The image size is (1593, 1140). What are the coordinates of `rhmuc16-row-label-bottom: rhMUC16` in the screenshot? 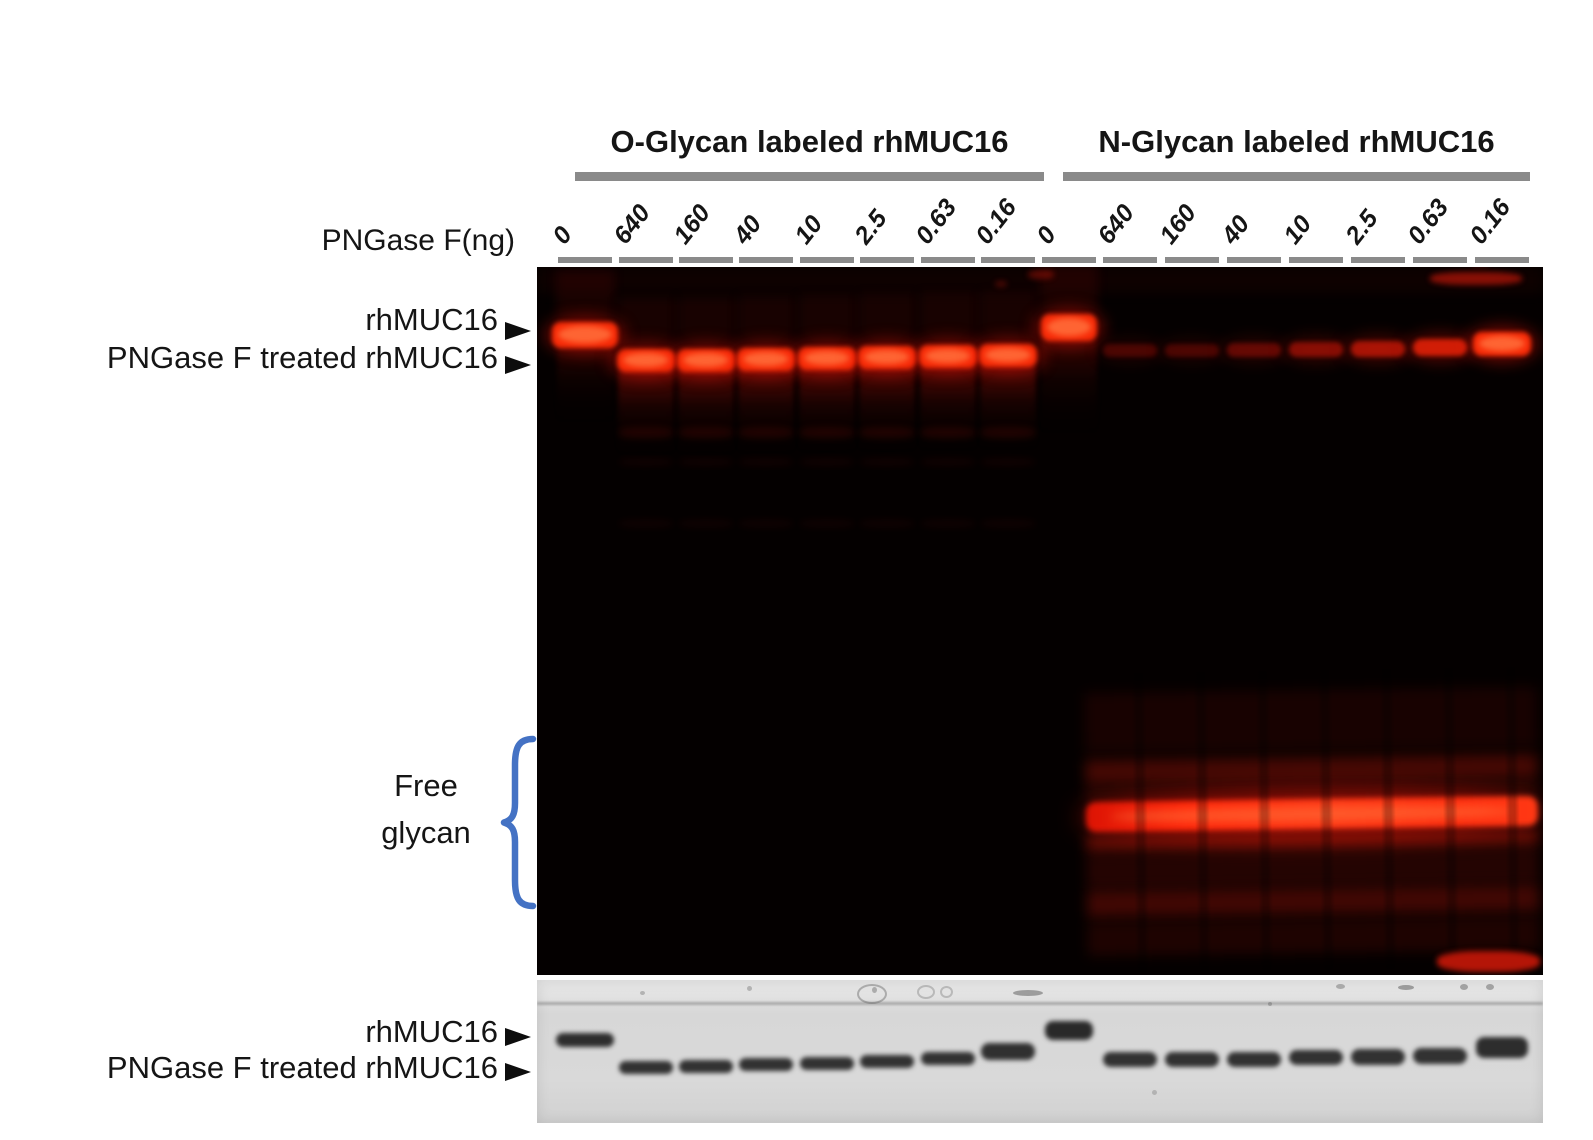 It's located at (431, 1031).